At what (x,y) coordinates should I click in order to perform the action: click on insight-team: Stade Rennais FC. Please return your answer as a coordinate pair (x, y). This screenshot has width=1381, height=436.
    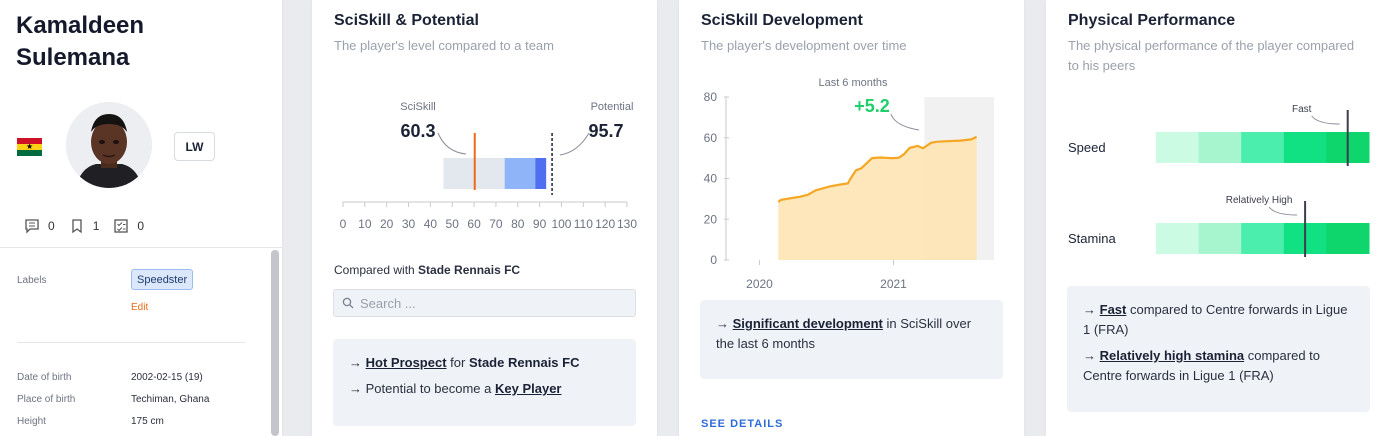
    Looking at the image, I should click on (524, 362).